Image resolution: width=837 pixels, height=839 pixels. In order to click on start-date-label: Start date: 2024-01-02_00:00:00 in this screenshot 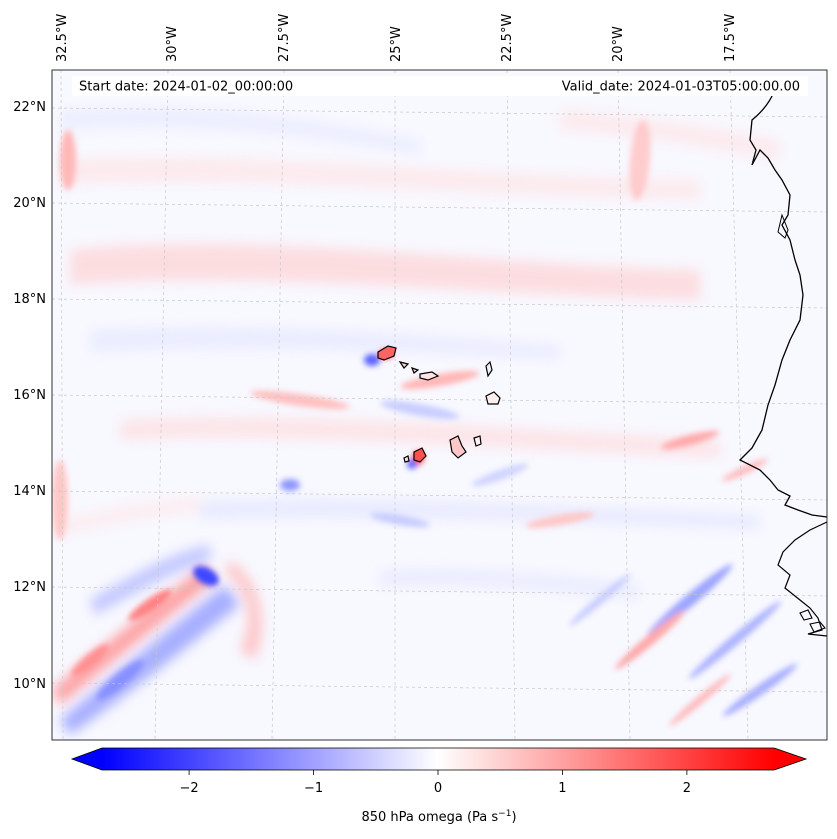, I will do `click(186, 87)`.